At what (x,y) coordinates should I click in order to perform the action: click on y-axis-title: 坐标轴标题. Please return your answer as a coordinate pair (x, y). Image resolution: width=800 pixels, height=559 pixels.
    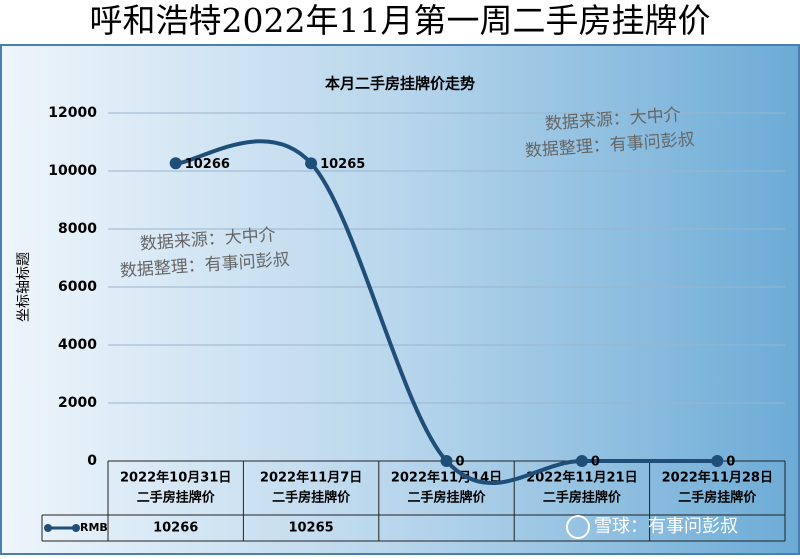
    Looking at the image, I should click on (24, 287).